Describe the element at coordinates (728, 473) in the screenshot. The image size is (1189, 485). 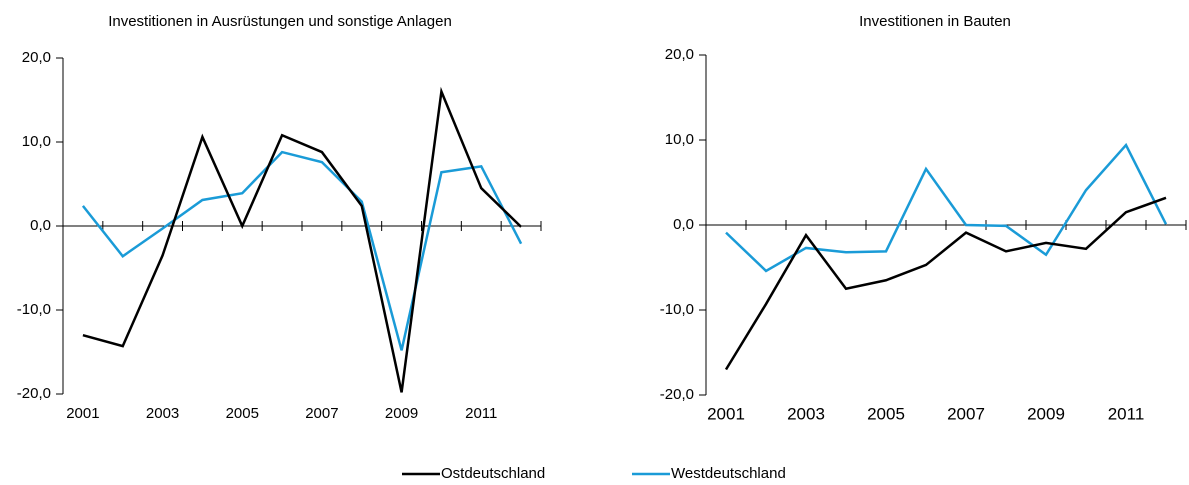
I see `legend-label: Westdeutschland` at that location.